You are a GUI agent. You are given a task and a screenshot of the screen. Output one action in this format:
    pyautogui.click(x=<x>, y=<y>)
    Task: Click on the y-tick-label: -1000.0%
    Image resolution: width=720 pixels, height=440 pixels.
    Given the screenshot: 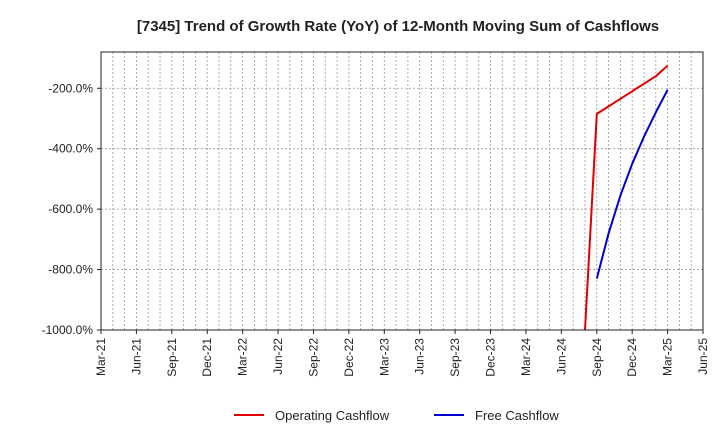 What is the action you would take?
    pyautogui.click(x=68, y=330)
    